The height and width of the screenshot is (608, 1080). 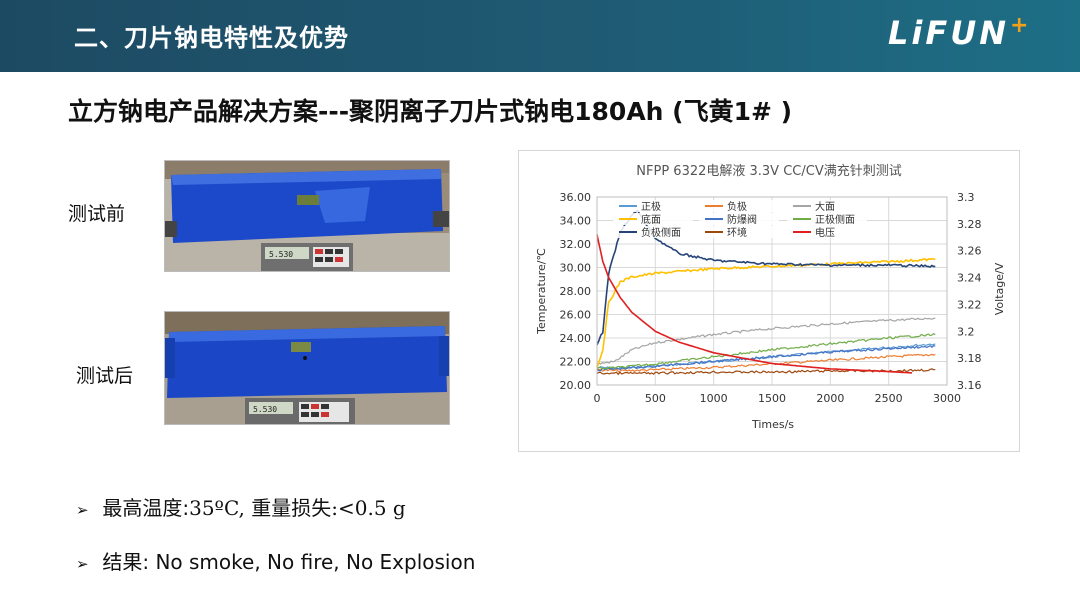 I want to click on legend-label: 防爆阀, so click(x=742, y=219).